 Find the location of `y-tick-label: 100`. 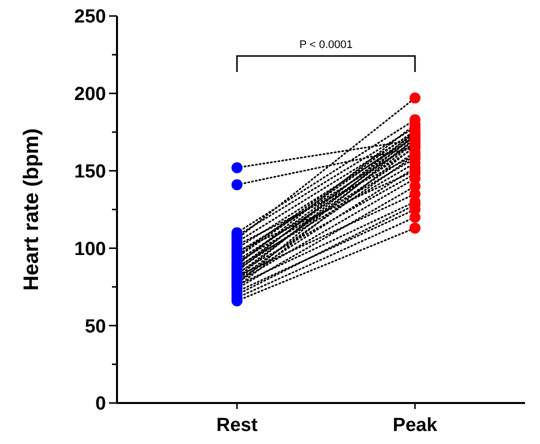

y-tick-label: 100 is located at coordinates (90, 249).